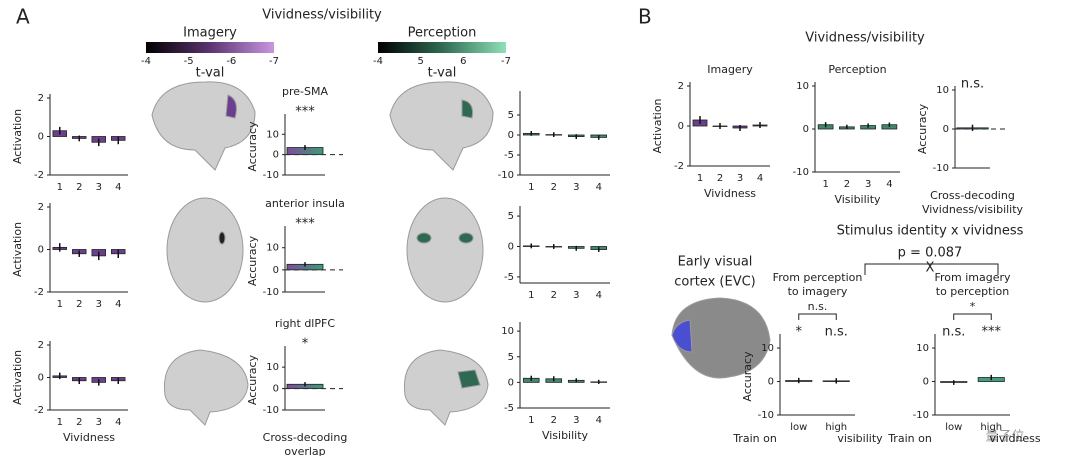  What do you see at coordinates (973, 306) in the screenshot?
I see `comparison-label: *` at bounding box center [973, 306].